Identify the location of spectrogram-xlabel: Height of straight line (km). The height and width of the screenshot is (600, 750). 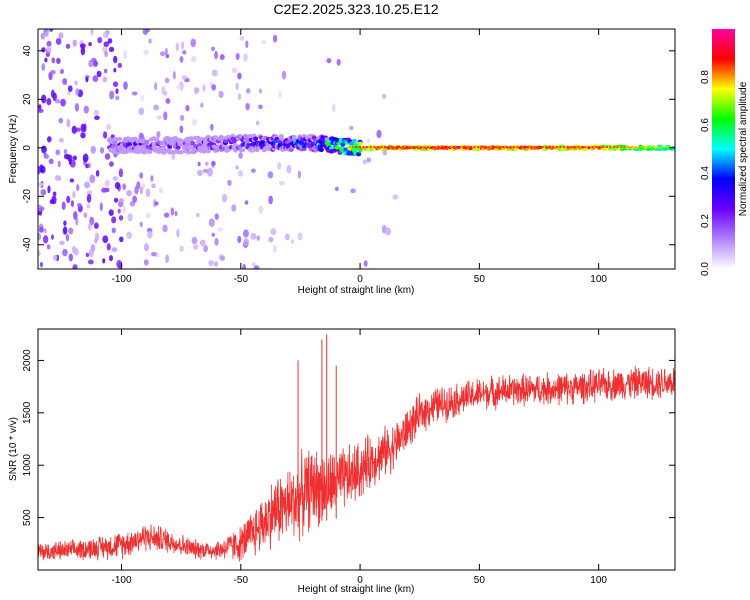
(356, 290).